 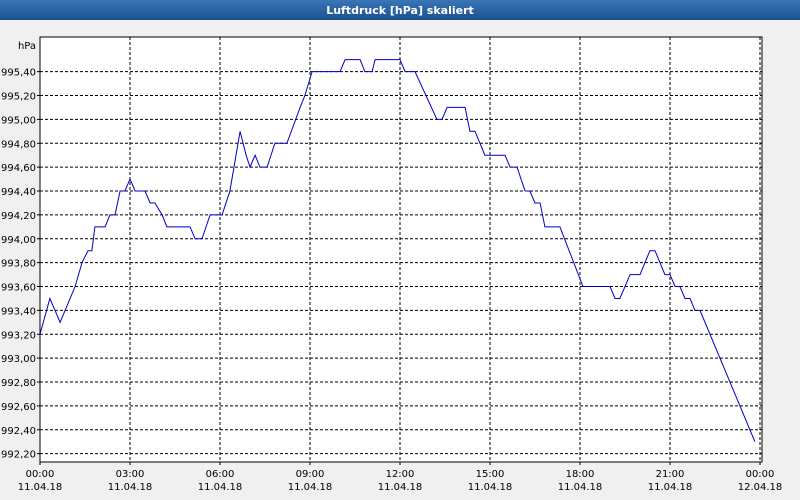 I want to click on y-tick-label: 994,60, so click(x=18, y=168).